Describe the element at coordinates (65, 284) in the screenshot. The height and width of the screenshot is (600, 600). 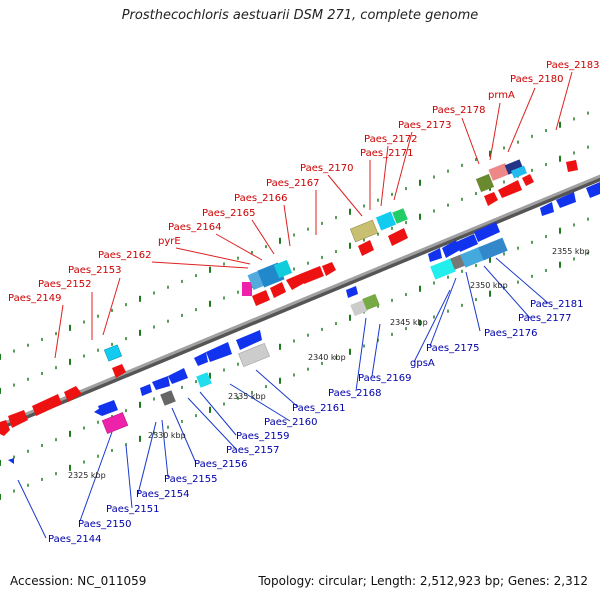
I see `gene-label: Paes_2152` at that location.